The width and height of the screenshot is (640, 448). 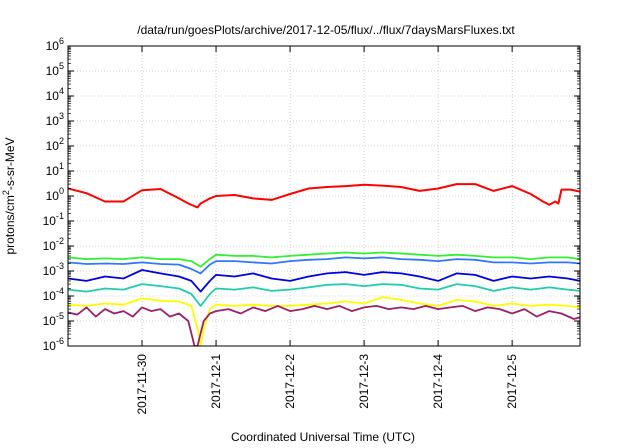 What do you see at coordinates (290, 381) in the screenshot?
I see `x-tick-label: 2017-12-2` at bounding box center [290, 381].